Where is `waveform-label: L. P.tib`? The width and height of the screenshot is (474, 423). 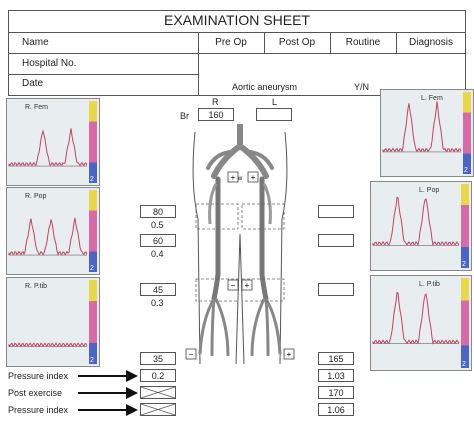 waveform-label: L. P.tib is located at coordinates (429, 284).